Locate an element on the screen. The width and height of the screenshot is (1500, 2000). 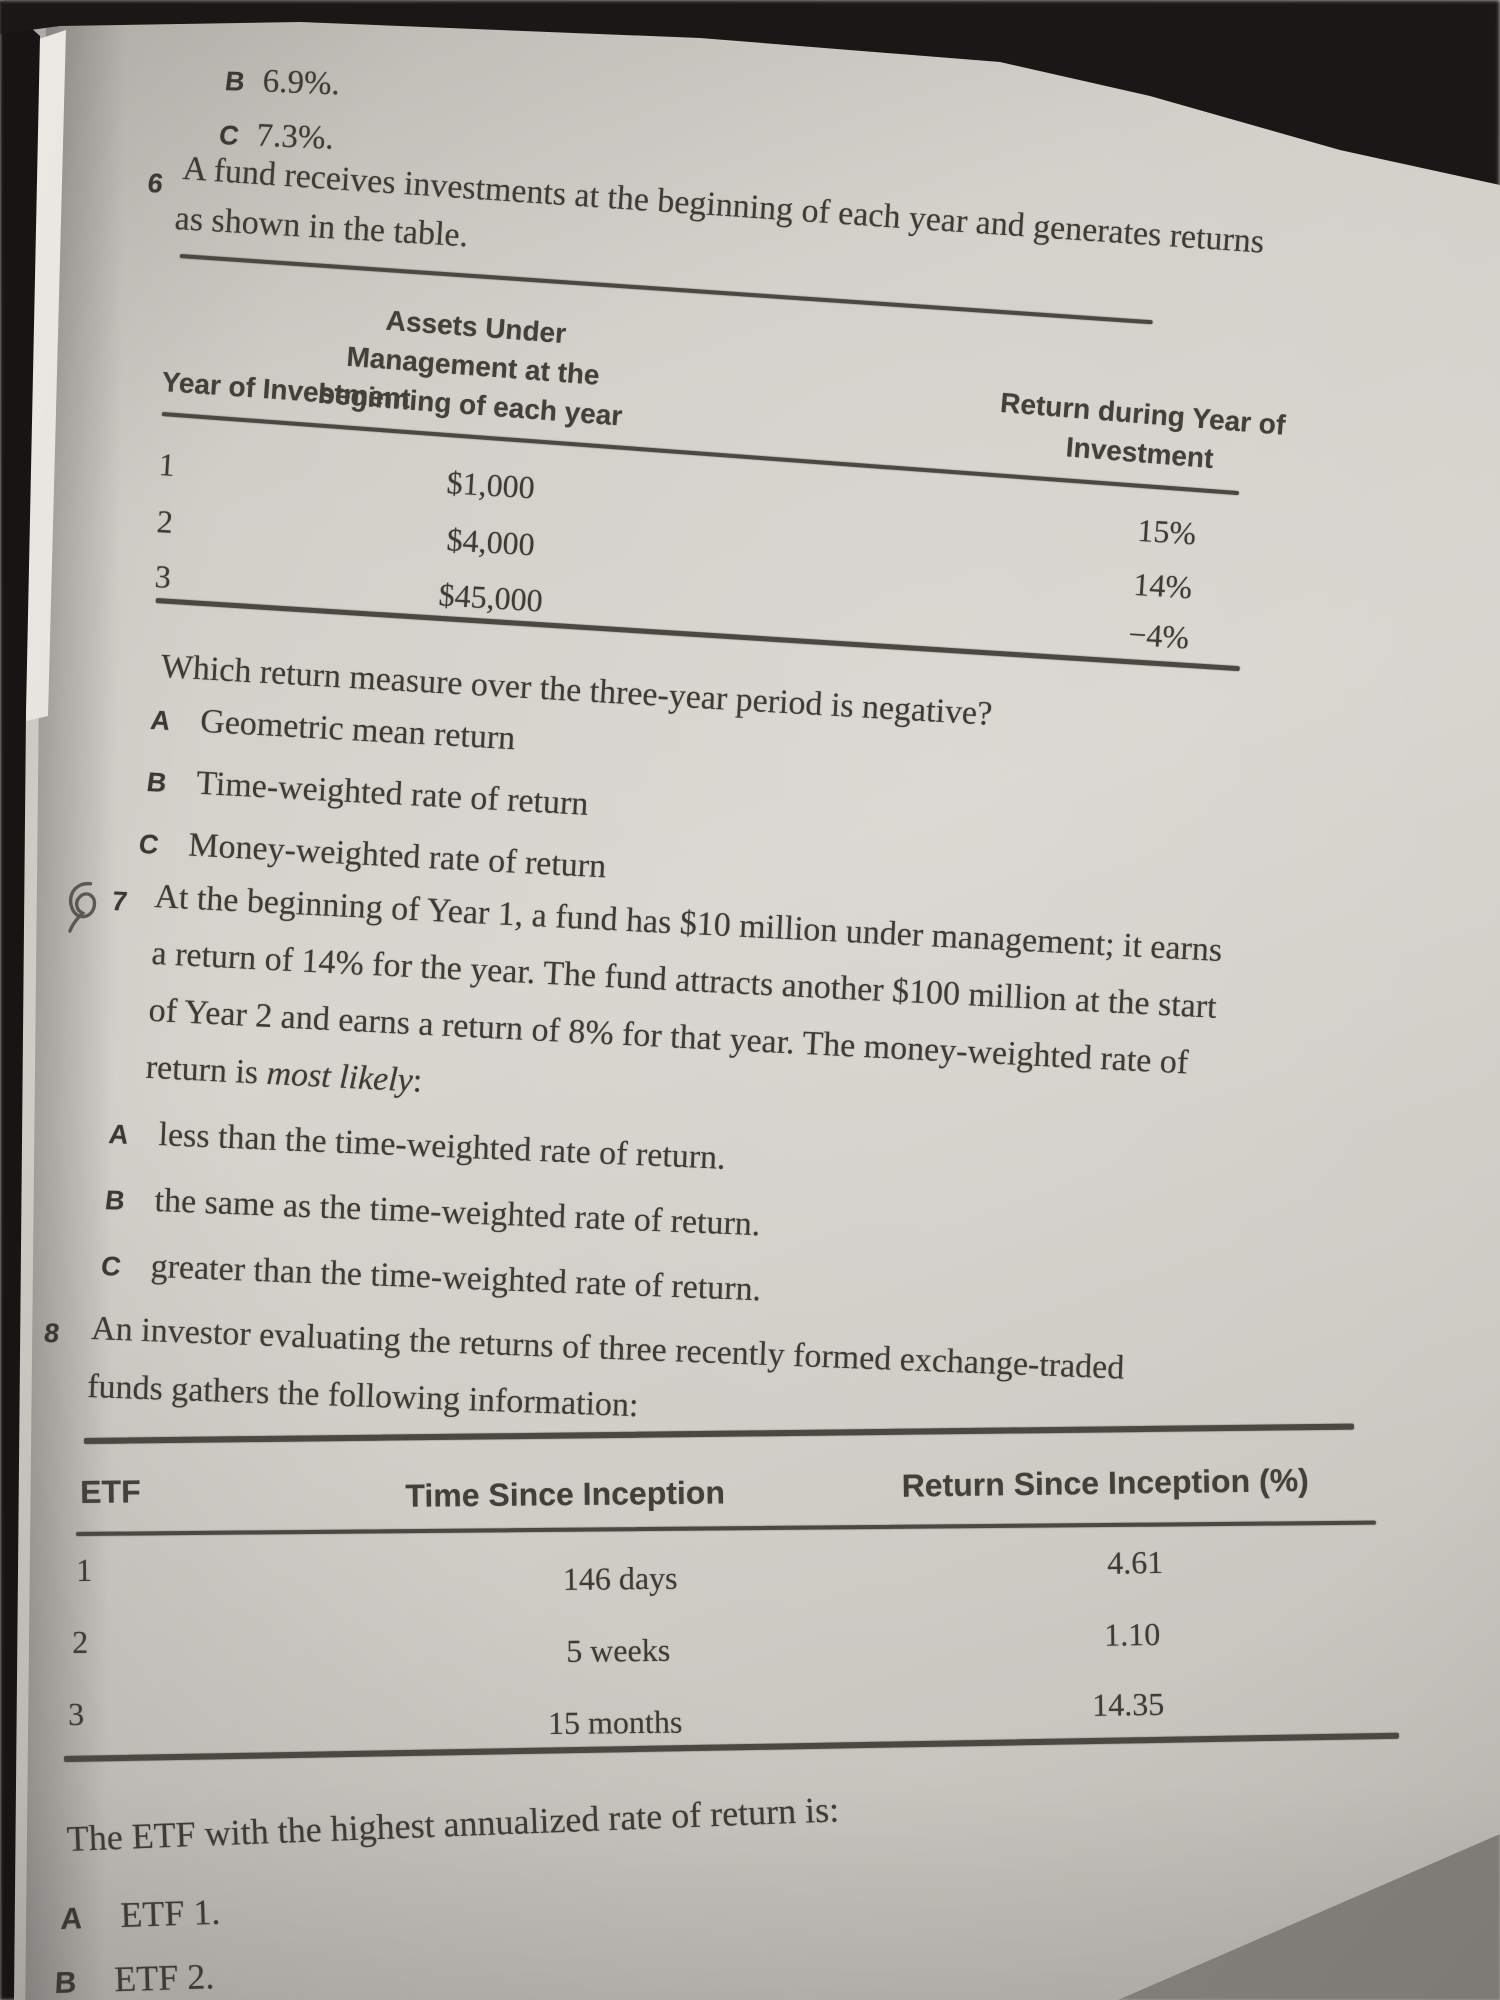
table2-row1-time: 146 days is located at coordinates (620, 1578).